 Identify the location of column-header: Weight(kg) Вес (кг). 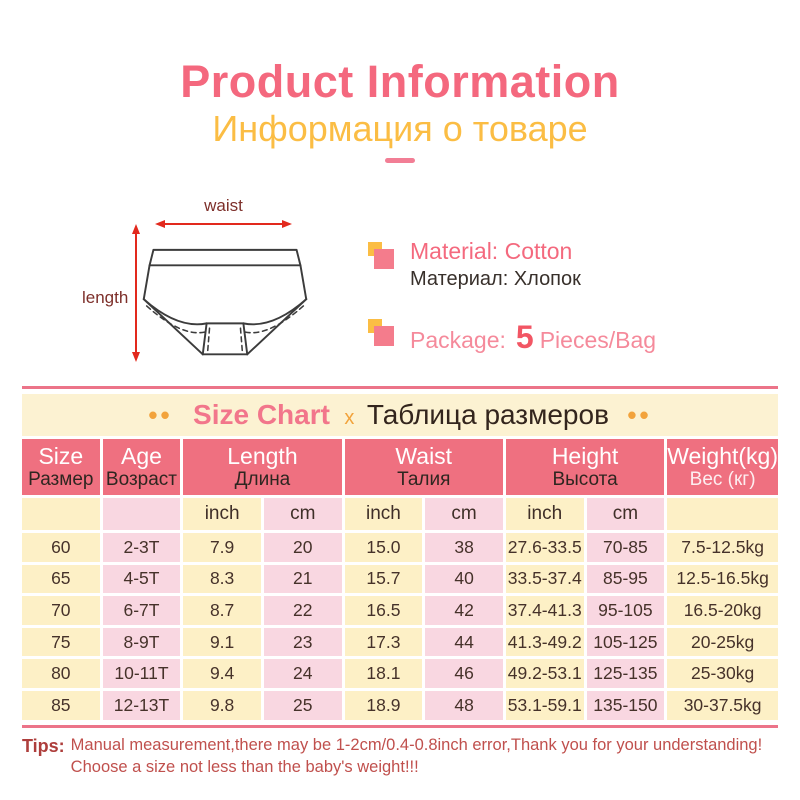
(722, 467).